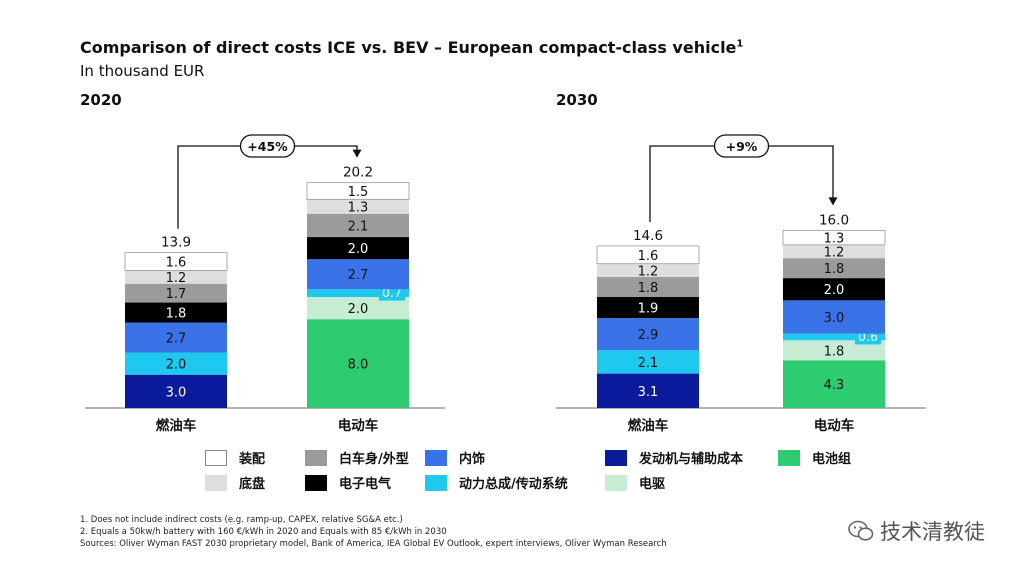 The image size is (1036, 576). Describe the element at coordinates (392, 293) in the screenshot. I see `value-callout-box` at that location.